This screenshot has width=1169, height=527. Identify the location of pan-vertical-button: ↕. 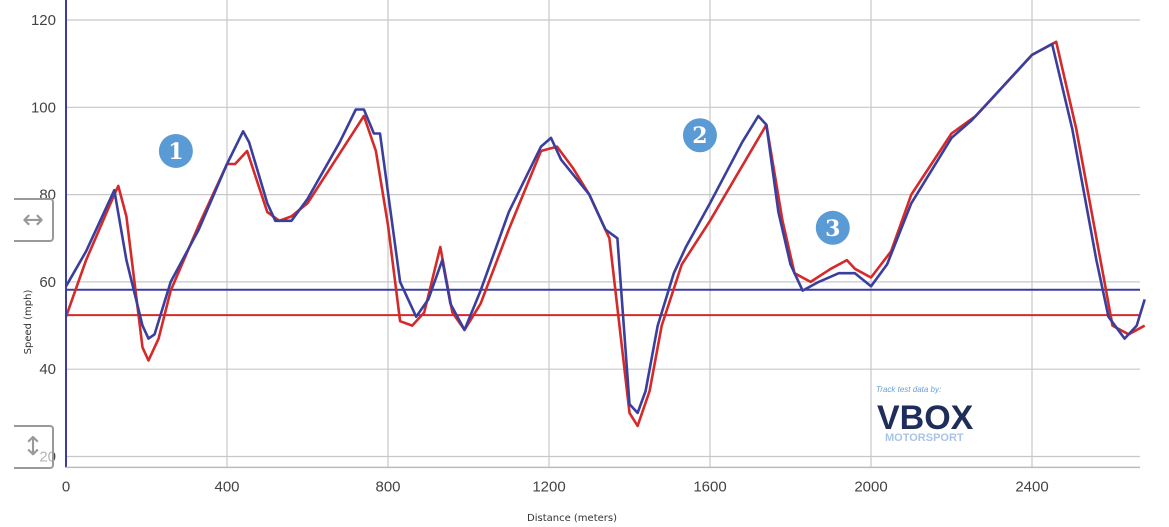
(34, 447).